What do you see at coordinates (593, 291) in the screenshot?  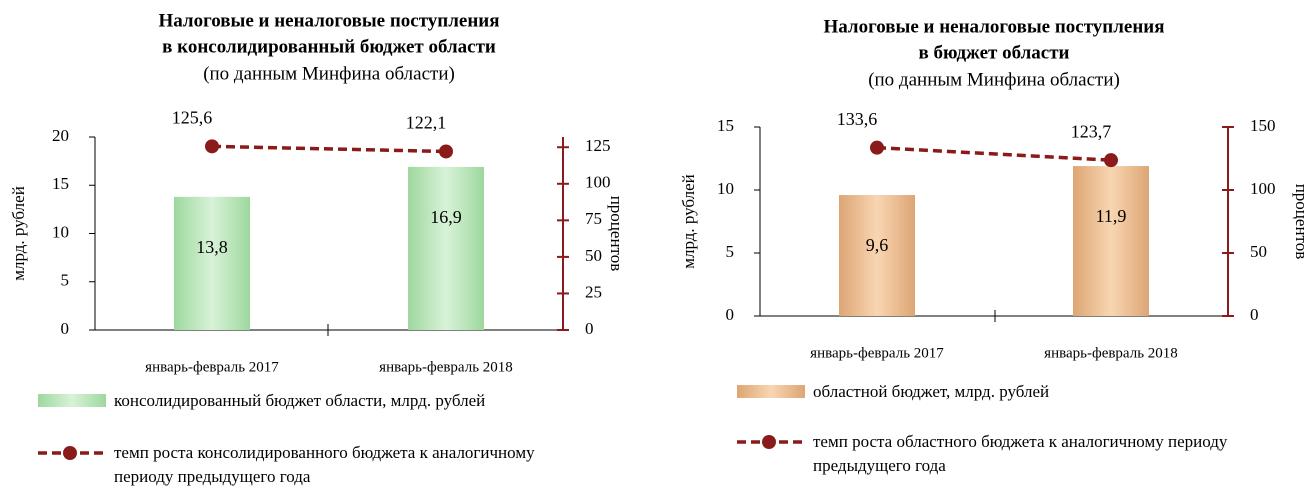 I see `y2-tick-label: 25` at bounding box center [593, 291].